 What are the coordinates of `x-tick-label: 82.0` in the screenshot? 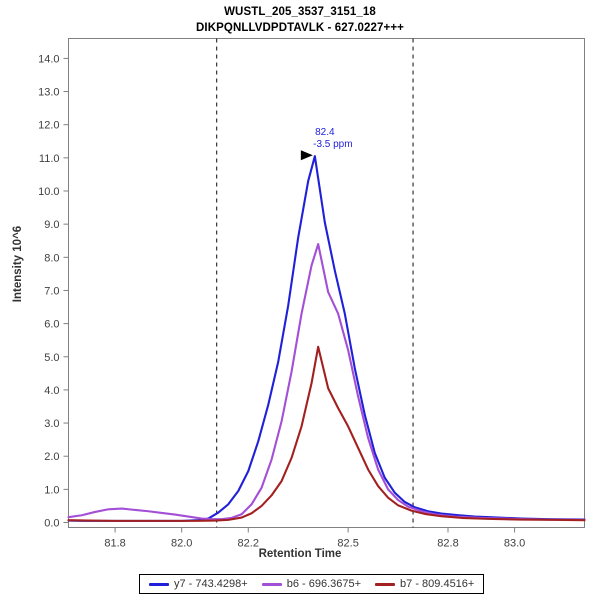 It's located at (181, 544).